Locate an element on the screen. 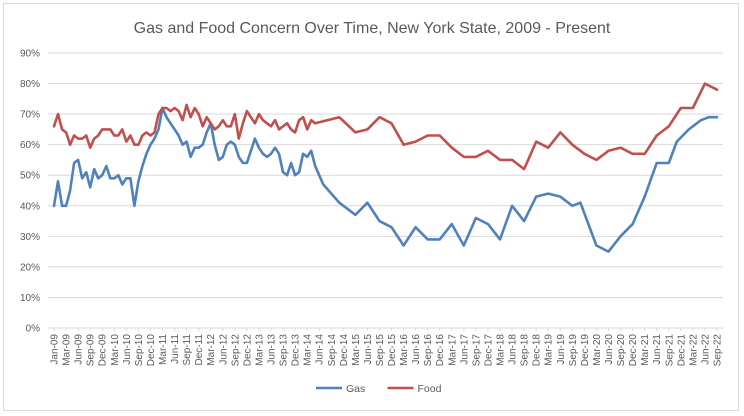 The width and height of the screenshot is (744, 416). x-tick-label: Mar-19 is located at coordinates (549, 350).